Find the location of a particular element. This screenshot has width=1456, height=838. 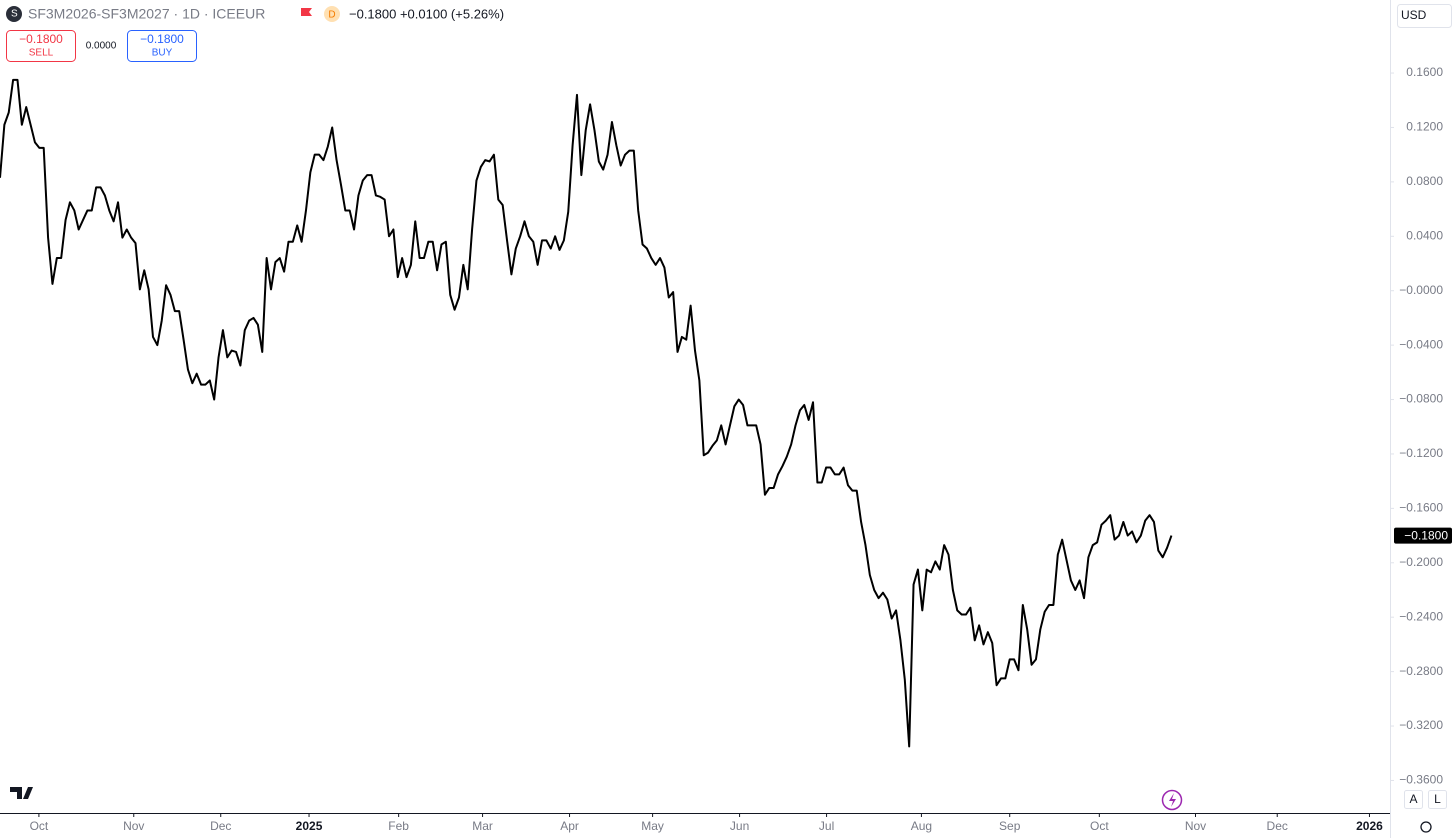

buy-price: −0.1800 is located at coordinates (162, 39).